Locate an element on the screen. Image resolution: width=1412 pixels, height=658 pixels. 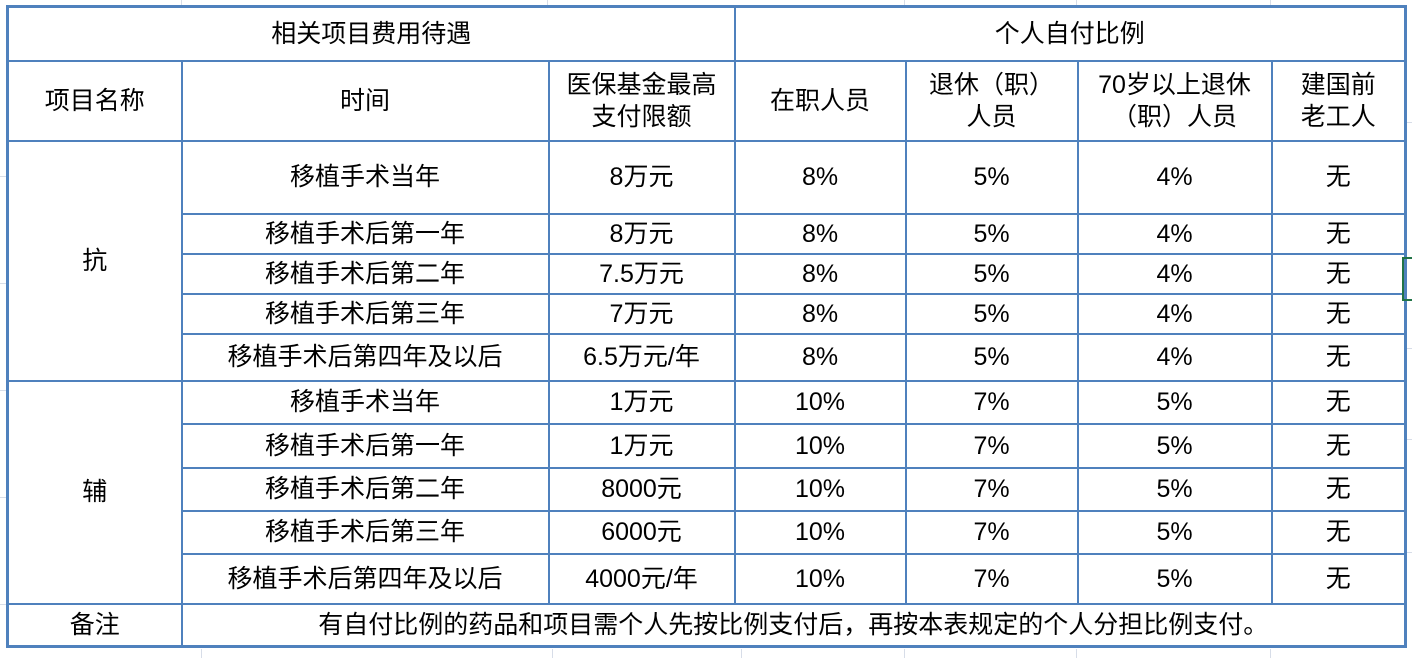
note-text: 有自付比例的药品和项目需个人先按比例支付后，再按本表规定的个人分担比例支付。 is located at coordinates (793, 625).